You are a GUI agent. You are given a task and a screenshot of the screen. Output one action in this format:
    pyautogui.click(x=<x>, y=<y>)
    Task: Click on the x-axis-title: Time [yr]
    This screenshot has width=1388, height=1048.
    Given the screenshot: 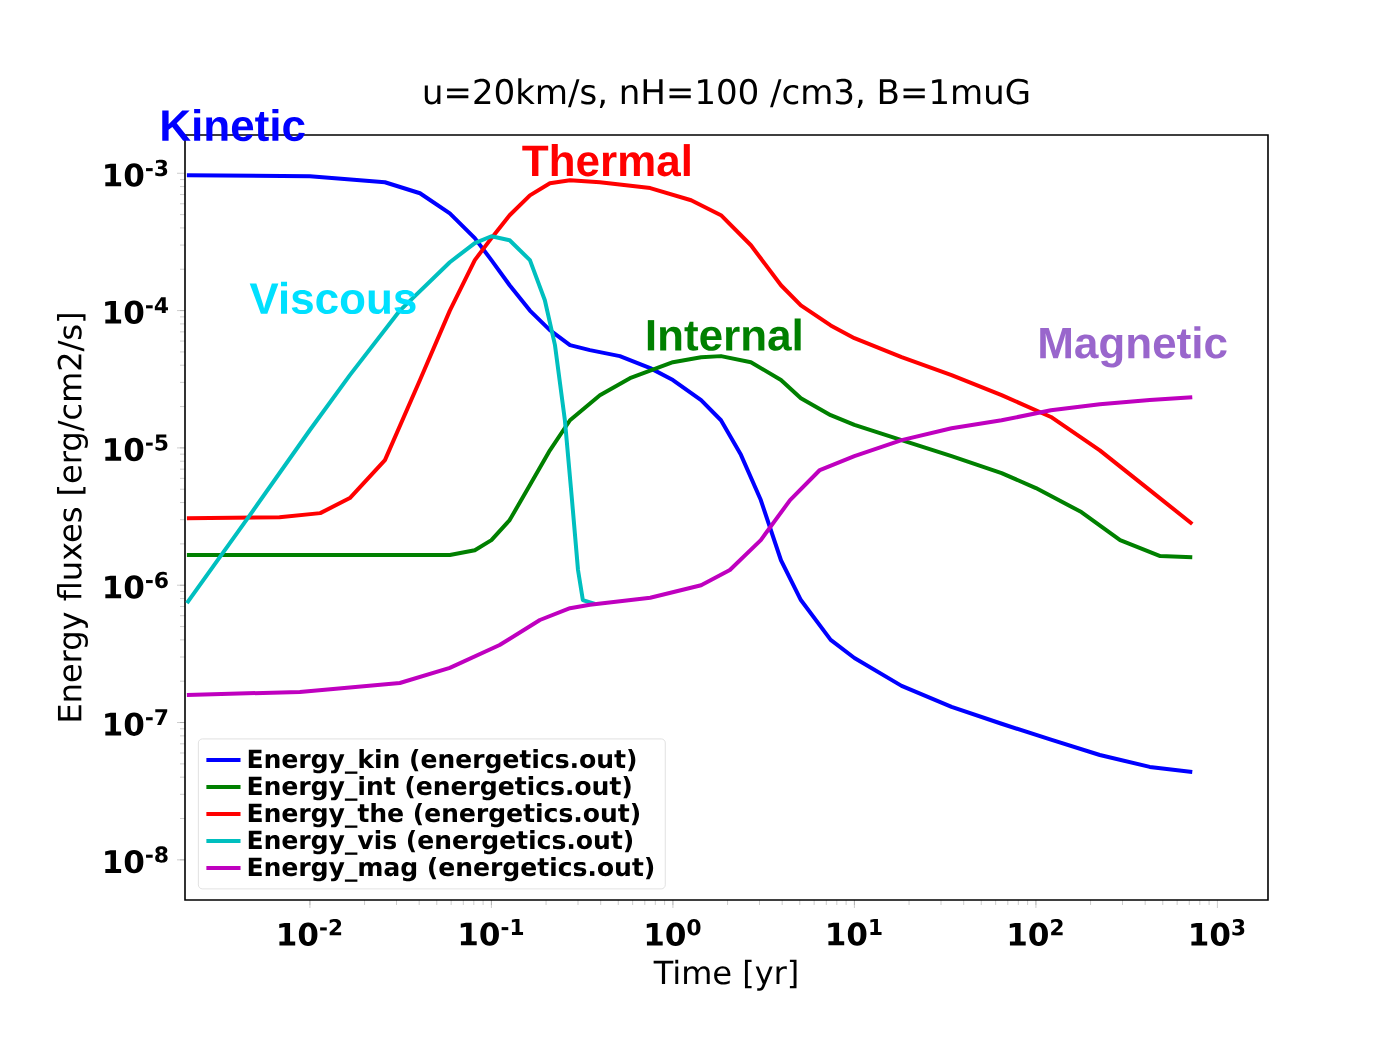 What is the action you would take?
    pyautogui.click(x=725, y=975)
    